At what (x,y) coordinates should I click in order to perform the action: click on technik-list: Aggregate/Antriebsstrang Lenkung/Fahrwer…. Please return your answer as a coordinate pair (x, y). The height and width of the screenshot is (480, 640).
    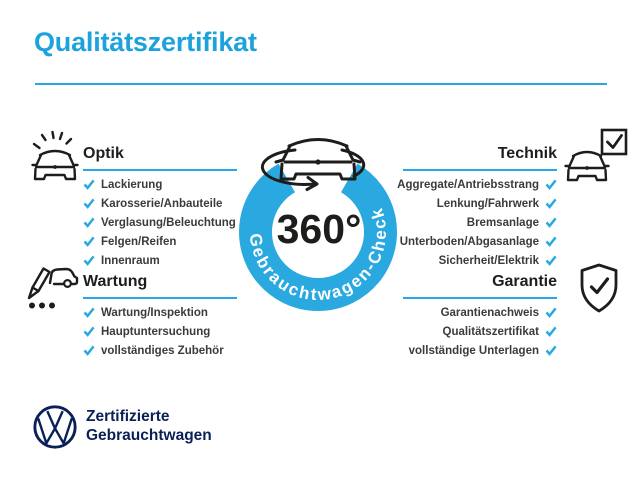
    Looking at the image, I should click on (470, 222).